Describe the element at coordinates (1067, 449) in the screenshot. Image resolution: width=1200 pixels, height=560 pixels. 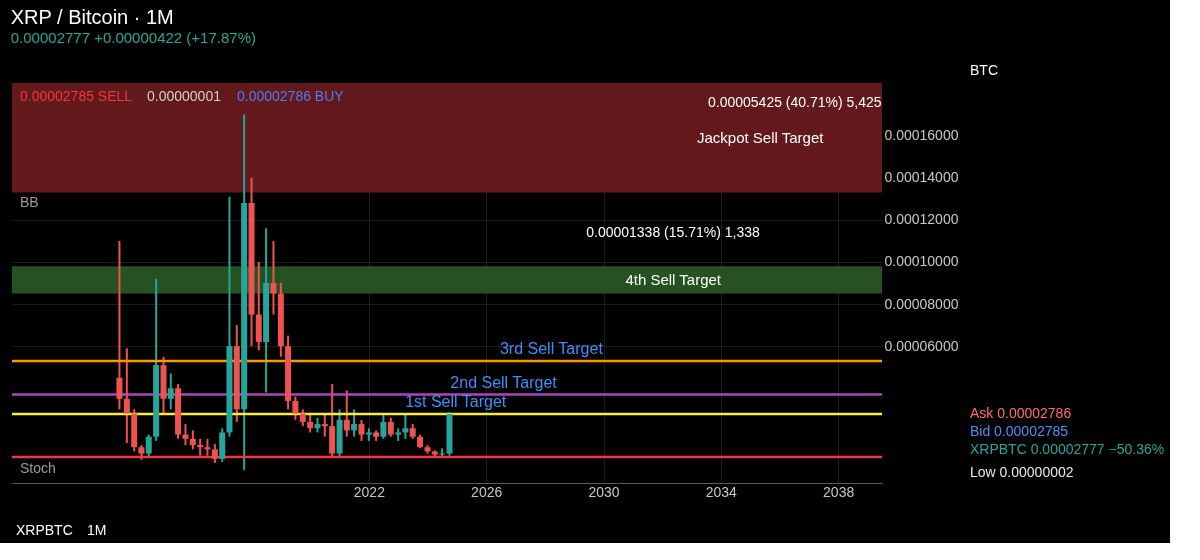
I see `text: XRPBTC 0.00002777 −50.36%` at that location.